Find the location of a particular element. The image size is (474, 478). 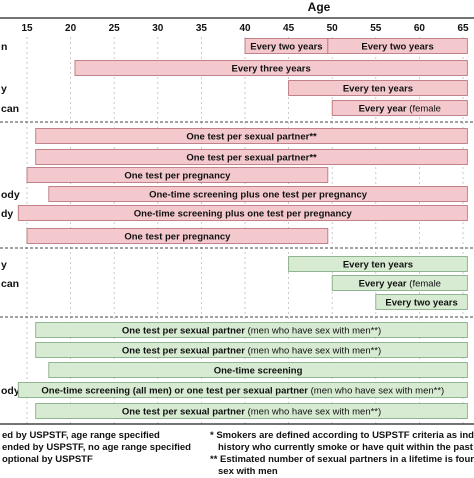

x-tick-label: 55 is located at coordinates (376, 28).